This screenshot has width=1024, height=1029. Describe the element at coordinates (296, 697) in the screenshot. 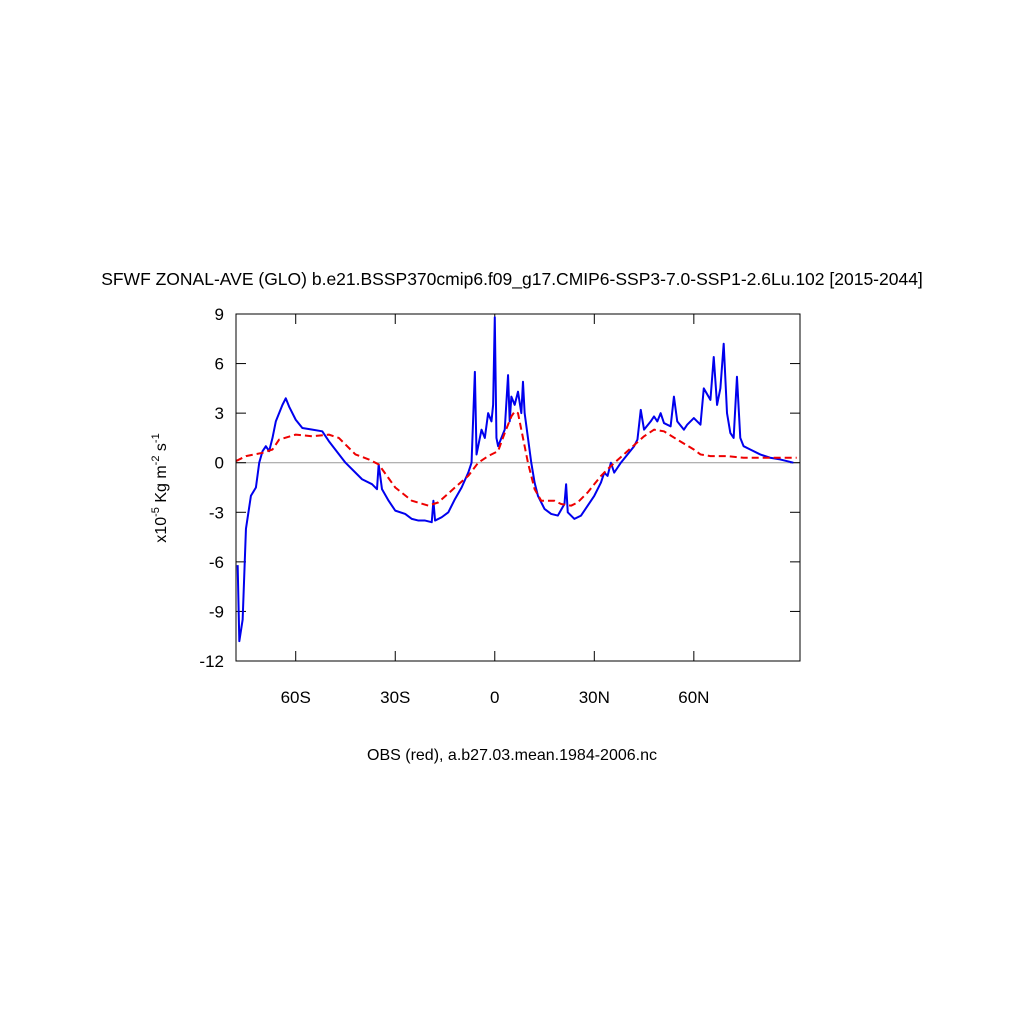

I see `x-tick-label: 60S` at that location.